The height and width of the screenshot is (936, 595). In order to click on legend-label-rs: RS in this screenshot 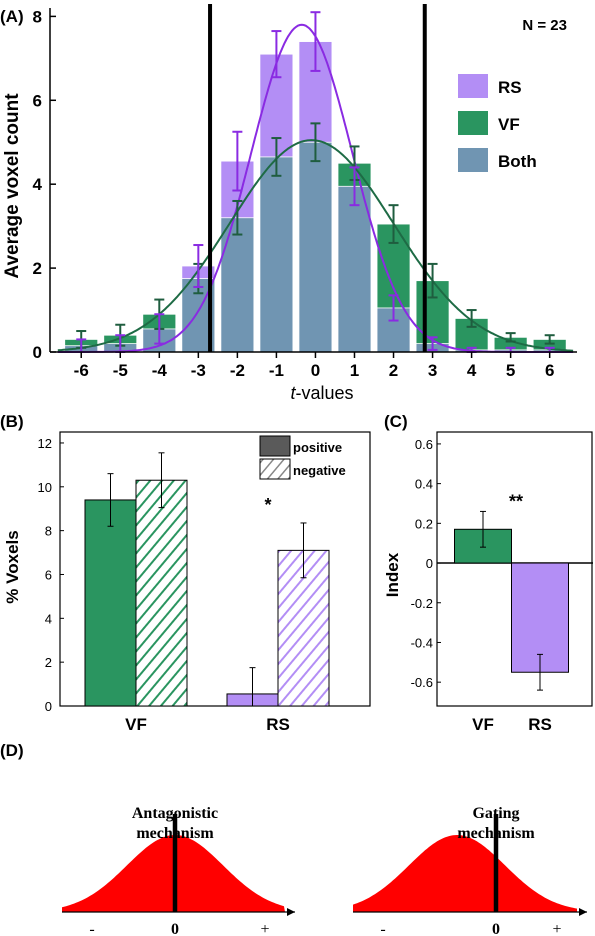, I will do `click(510, 87)`.